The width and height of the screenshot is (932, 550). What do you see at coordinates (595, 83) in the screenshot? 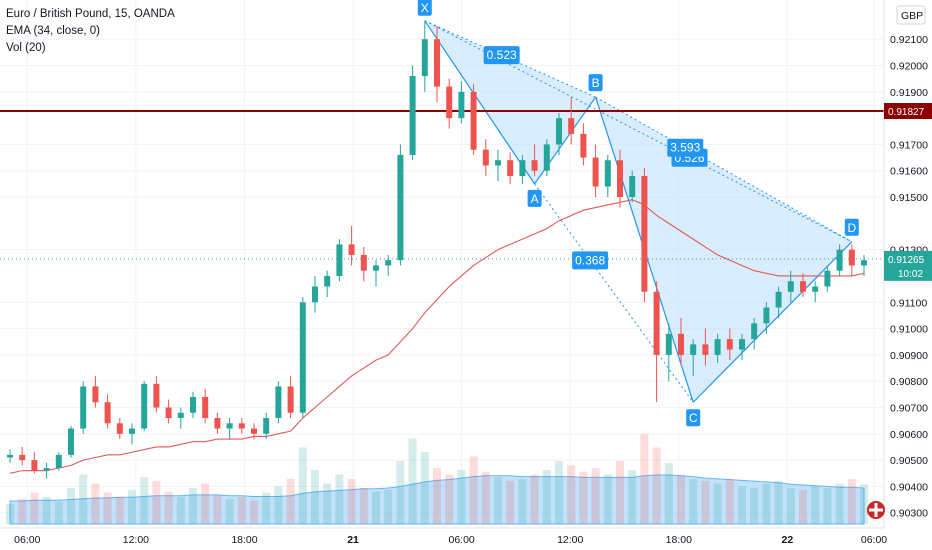
I see `pattern-point-b: B` at bounding box center [595, 83].